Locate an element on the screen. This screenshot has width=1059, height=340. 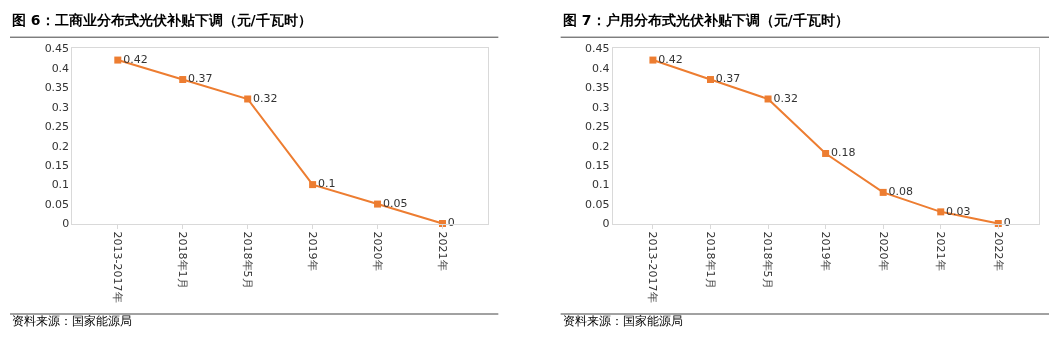
data-label: 0.05 is located at coordinates (395, 203).